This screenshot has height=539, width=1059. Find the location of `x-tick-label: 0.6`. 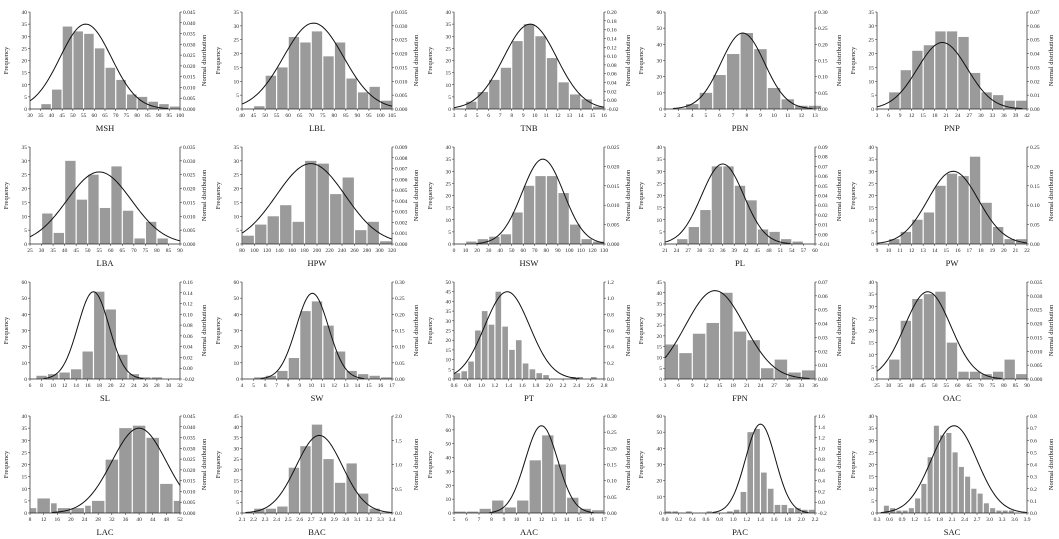

x-tick-label: 0.6 is located at coordinates (889, 520).